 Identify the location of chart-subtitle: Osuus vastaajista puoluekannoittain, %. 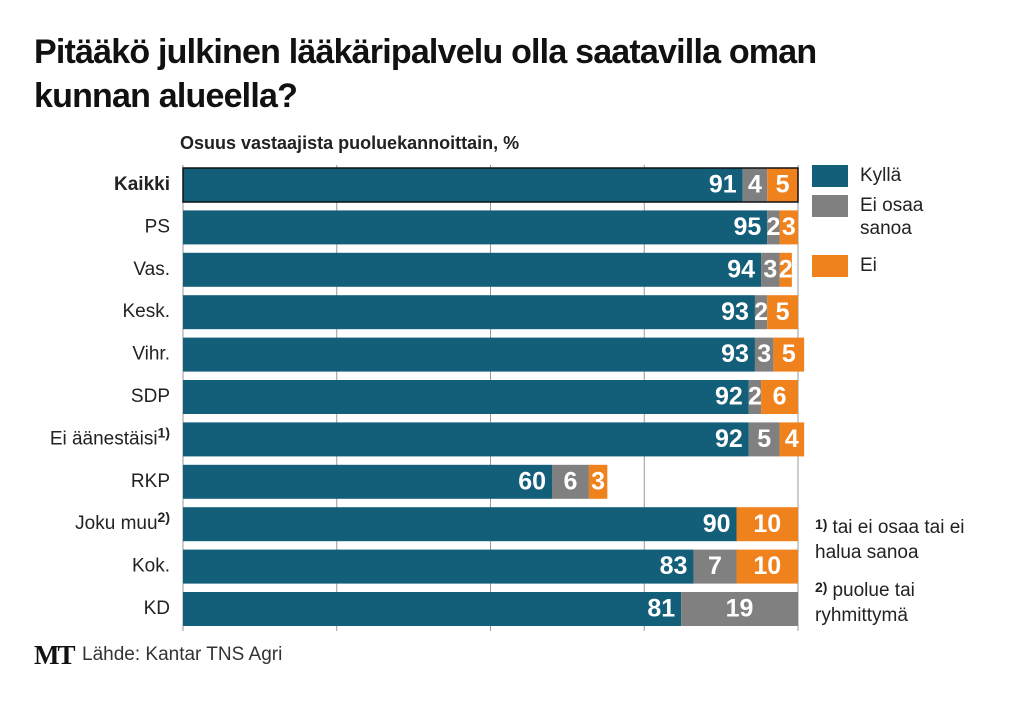
(350, 143).